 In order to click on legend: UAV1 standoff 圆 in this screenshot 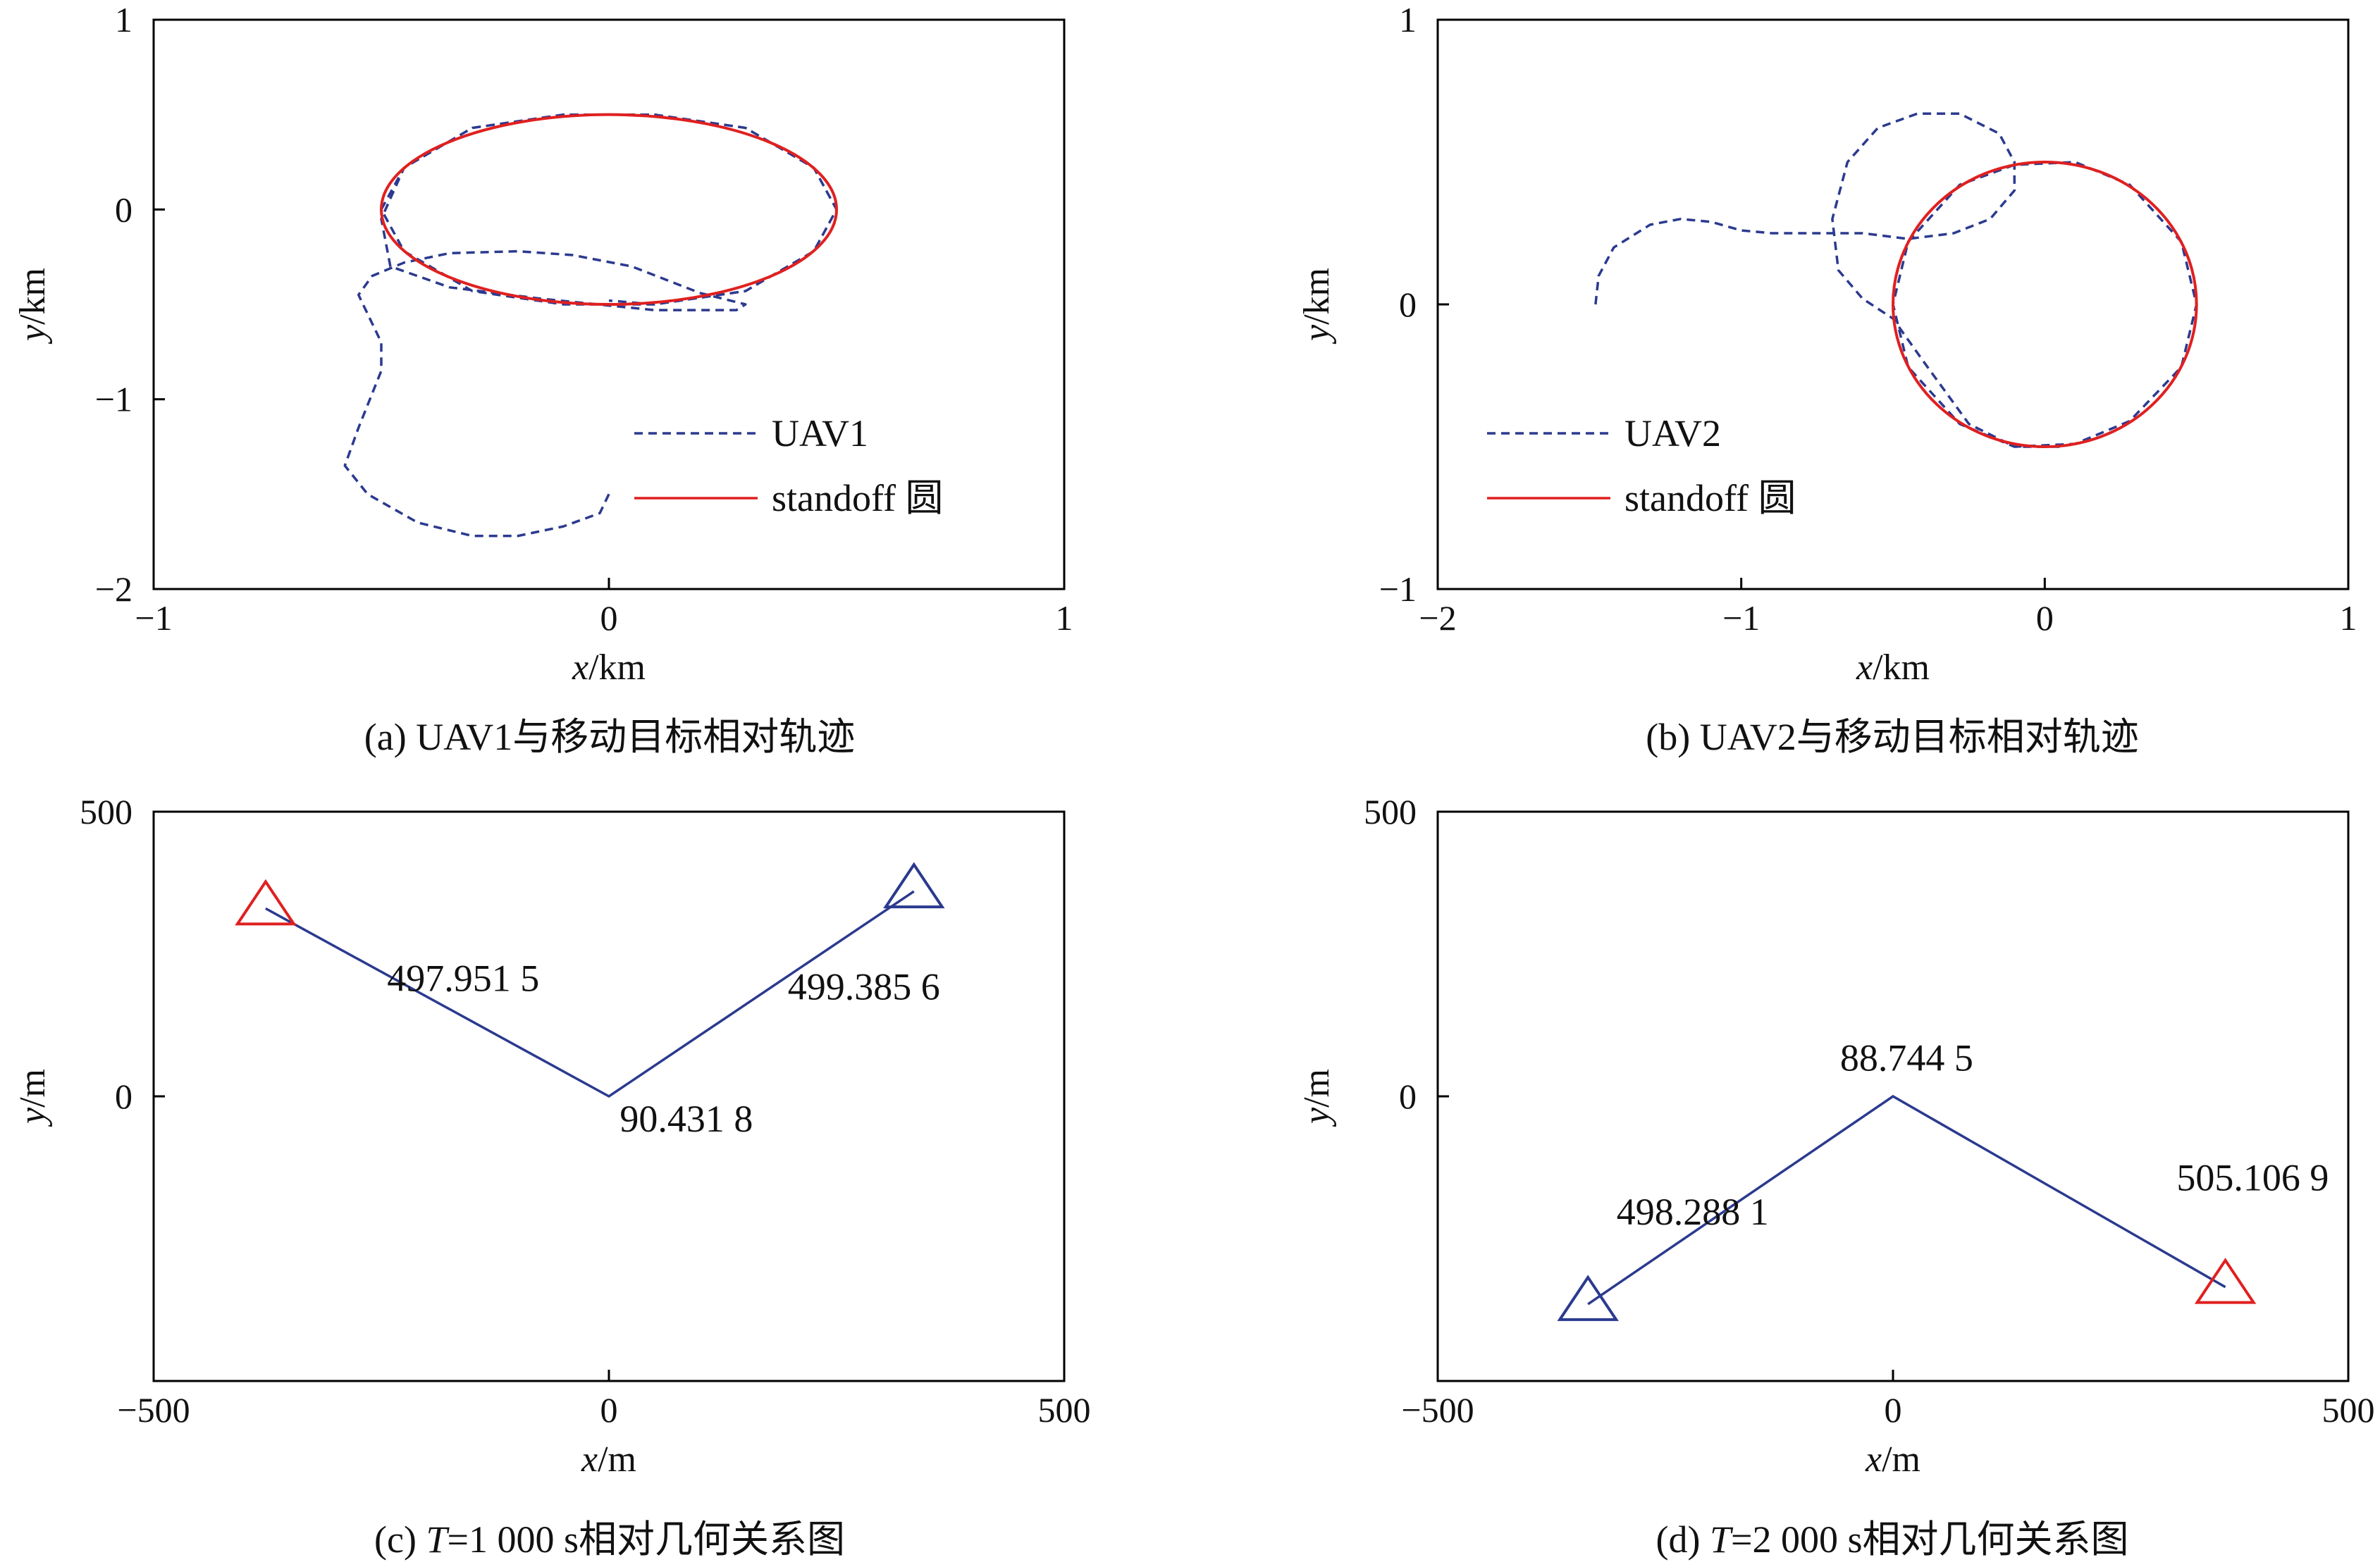, I will do `click(788, 465)`.